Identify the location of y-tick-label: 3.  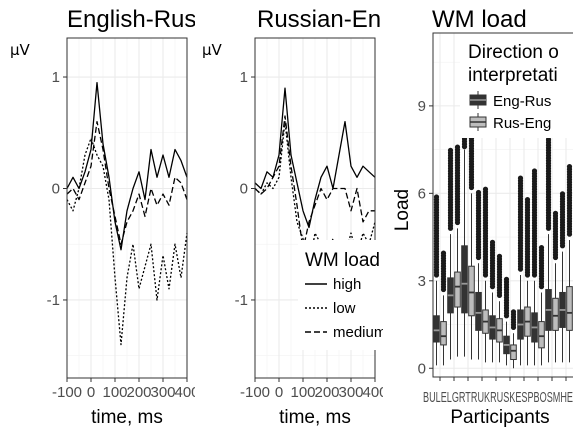
(422, 281).